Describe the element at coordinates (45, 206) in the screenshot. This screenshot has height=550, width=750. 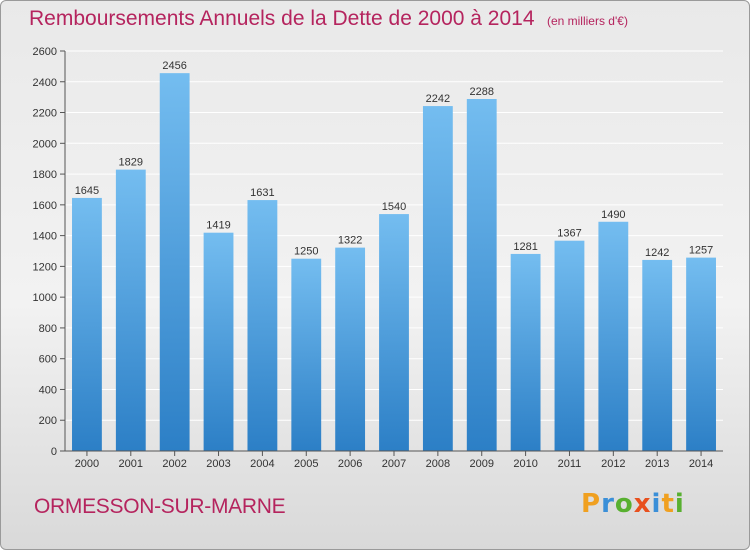
I see `y-tick-label: 1600` at that location.